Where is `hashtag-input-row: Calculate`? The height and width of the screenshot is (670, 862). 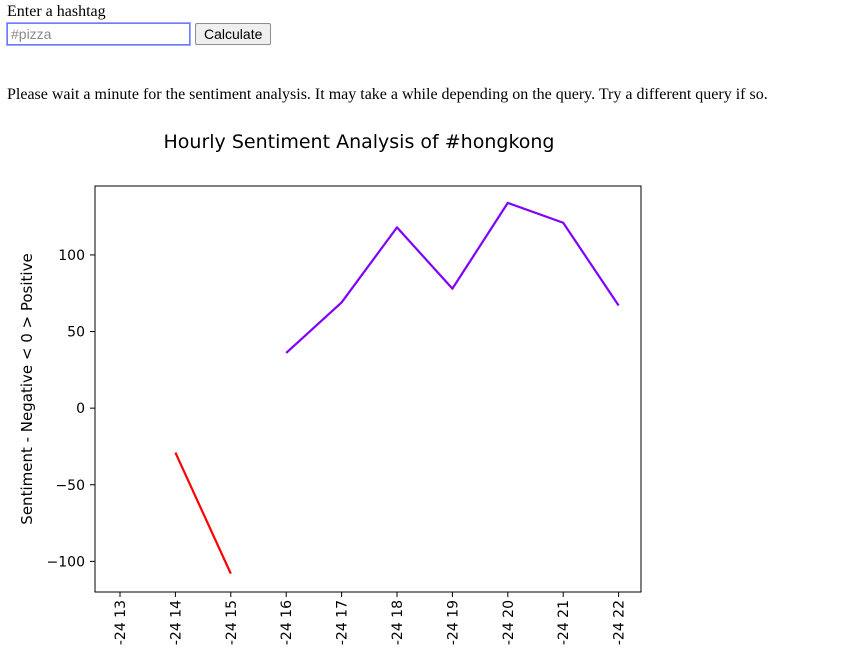
hashtag-input-row: Calculate is located at coordinates (139, 34).